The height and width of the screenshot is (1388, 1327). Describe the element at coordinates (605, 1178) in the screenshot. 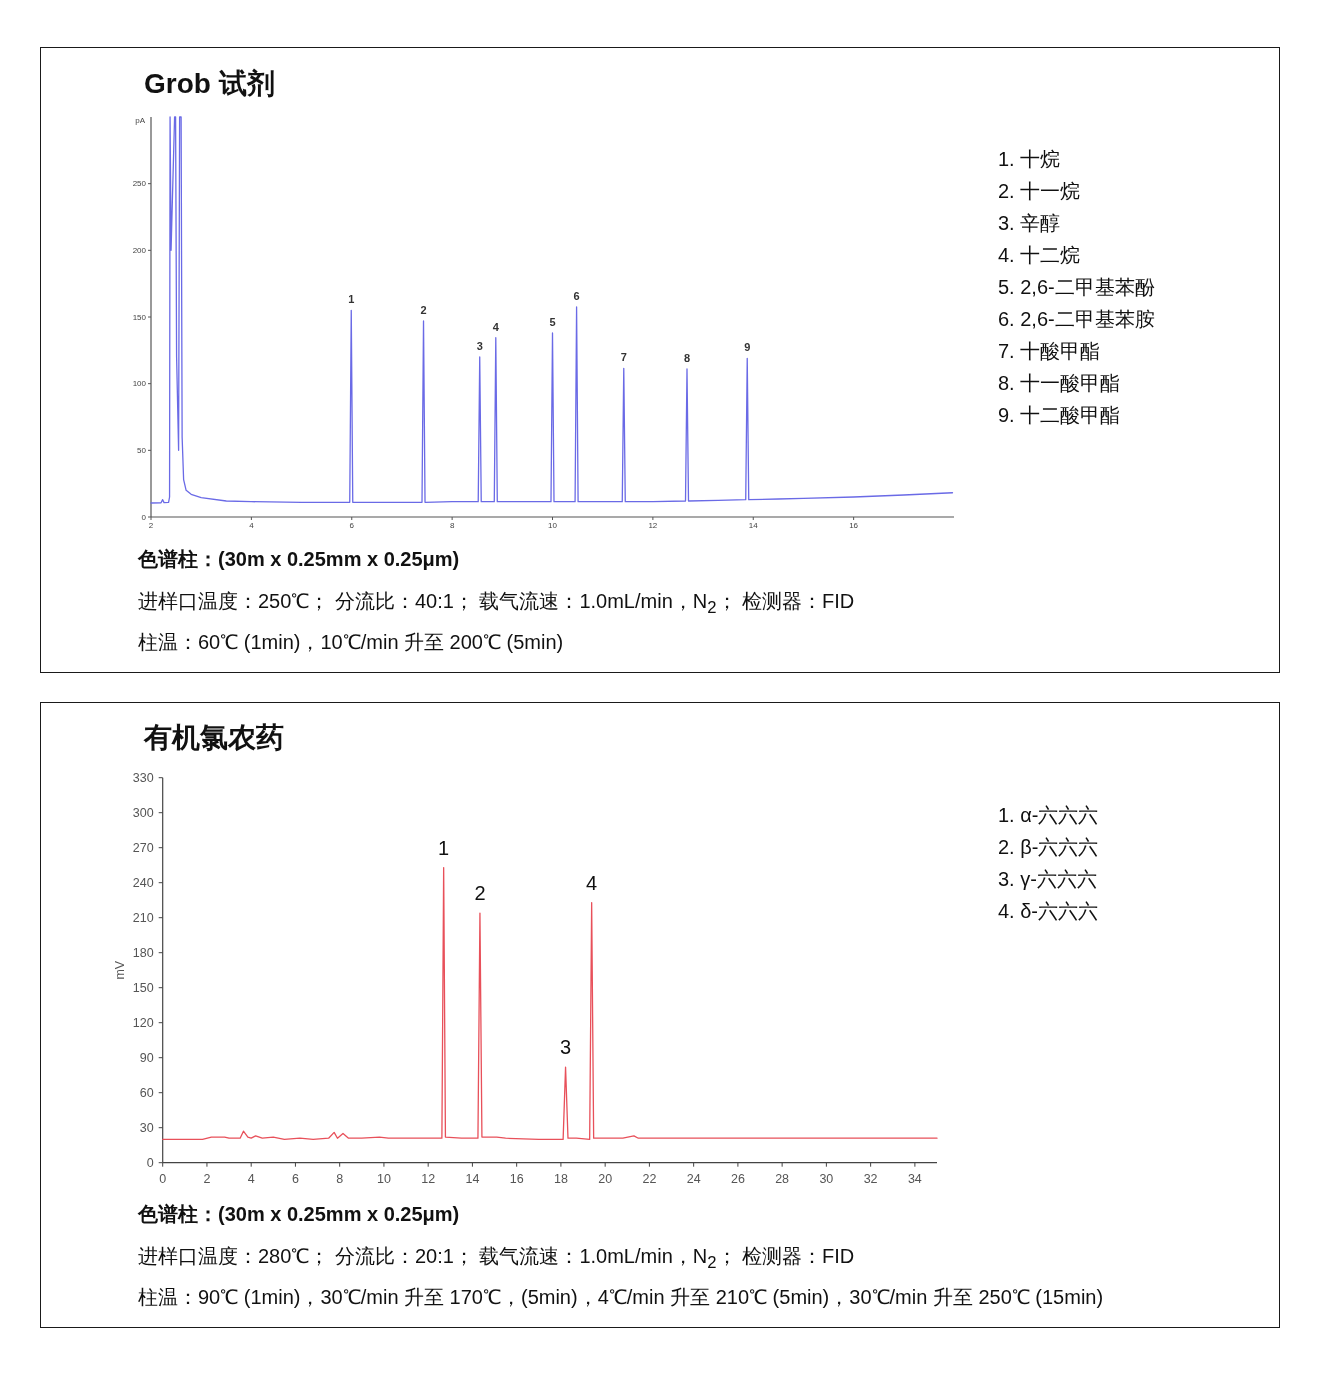

I see `x-tick-label: 20` at that location.